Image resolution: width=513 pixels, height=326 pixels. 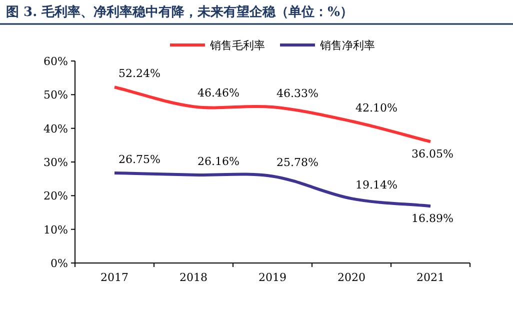 What do you see at coordinates (56, 196) in the screenshot?
I see `y-tick-label: 20%` at bounding box center [56, 196].